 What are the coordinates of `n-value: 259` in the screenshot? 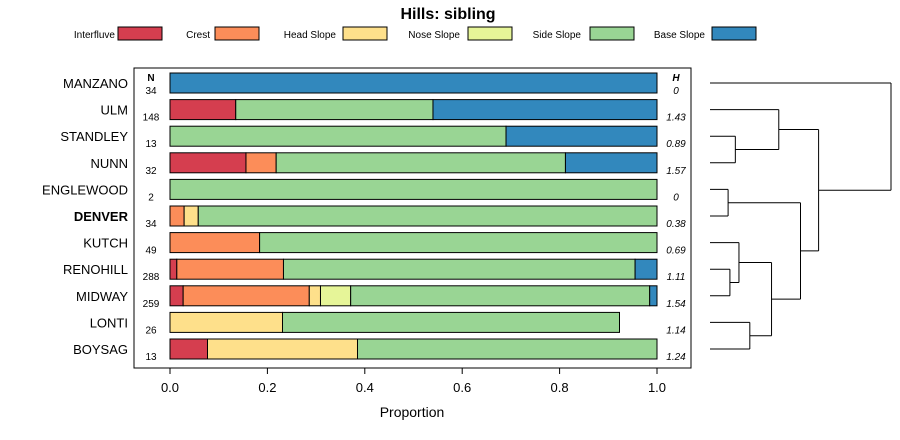 It's located at (151, 304).